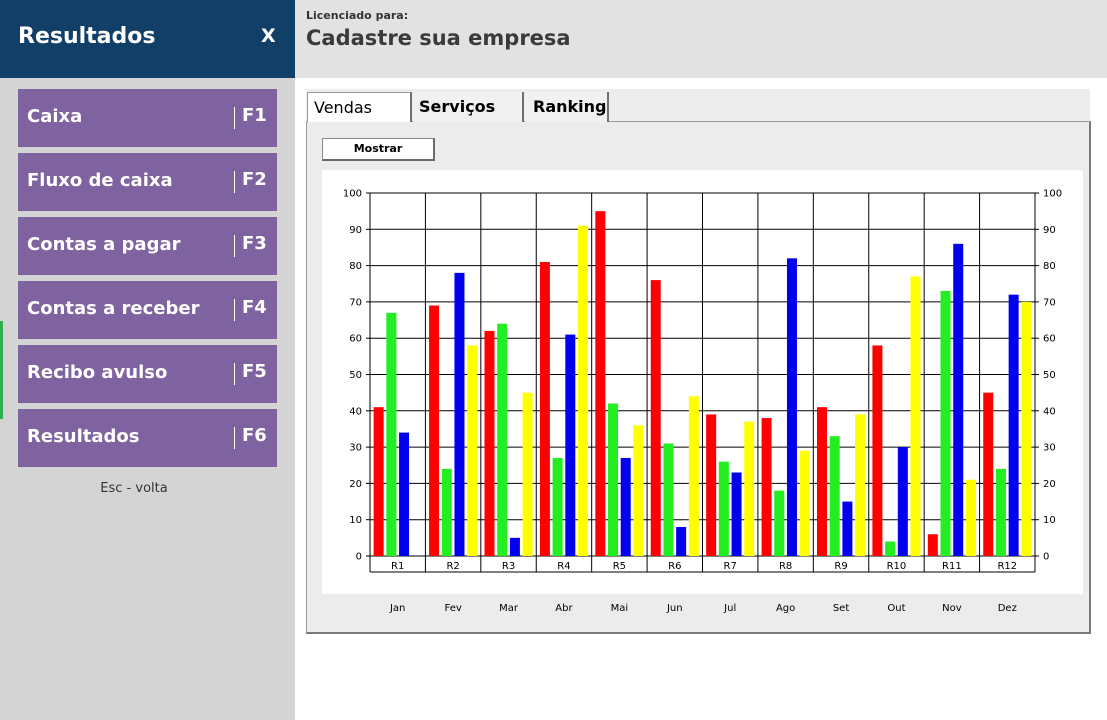 The width and height of the screenshot is (1107, 720). I want to click on menu-item-resultados: Resultados F6, so click(147, 438).